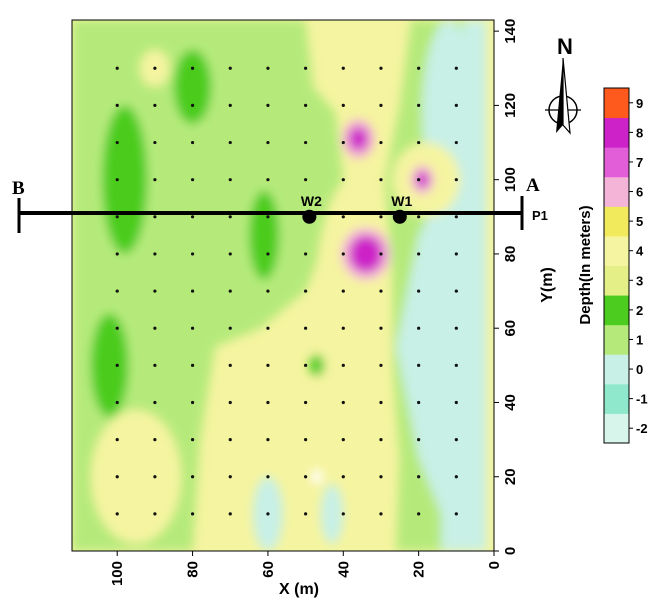  I want to click on colorbar-tick-label: 4, so click(640, 251).